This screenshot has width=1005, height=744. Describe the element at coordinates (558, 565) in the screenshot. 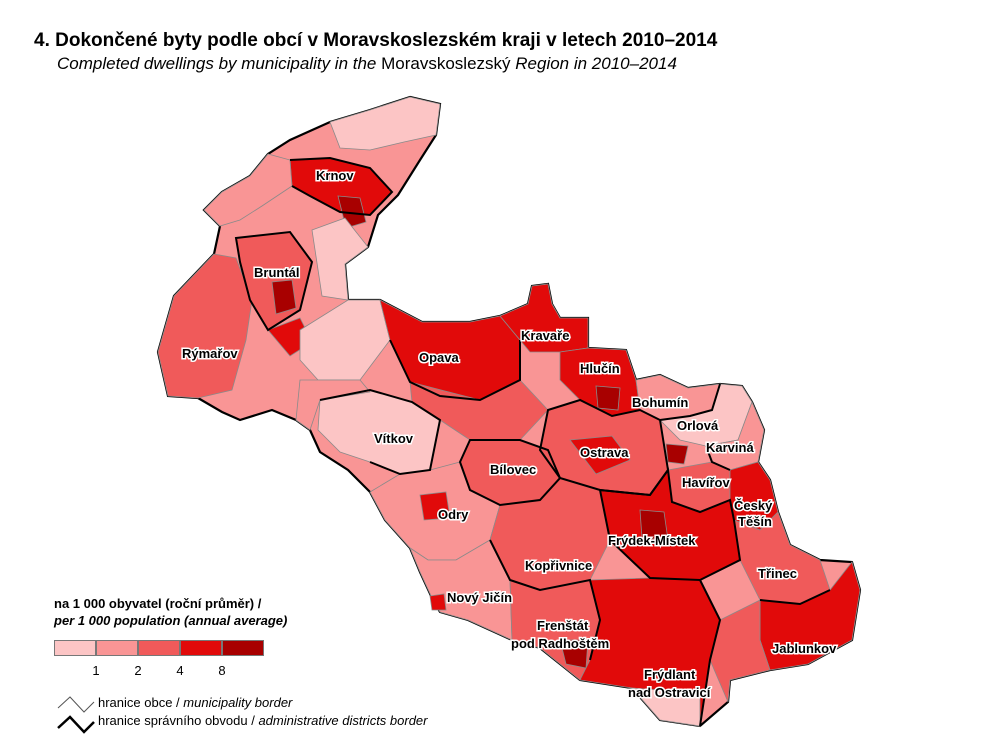

I see `label-koprivnice: Kopřivnice` at that location.